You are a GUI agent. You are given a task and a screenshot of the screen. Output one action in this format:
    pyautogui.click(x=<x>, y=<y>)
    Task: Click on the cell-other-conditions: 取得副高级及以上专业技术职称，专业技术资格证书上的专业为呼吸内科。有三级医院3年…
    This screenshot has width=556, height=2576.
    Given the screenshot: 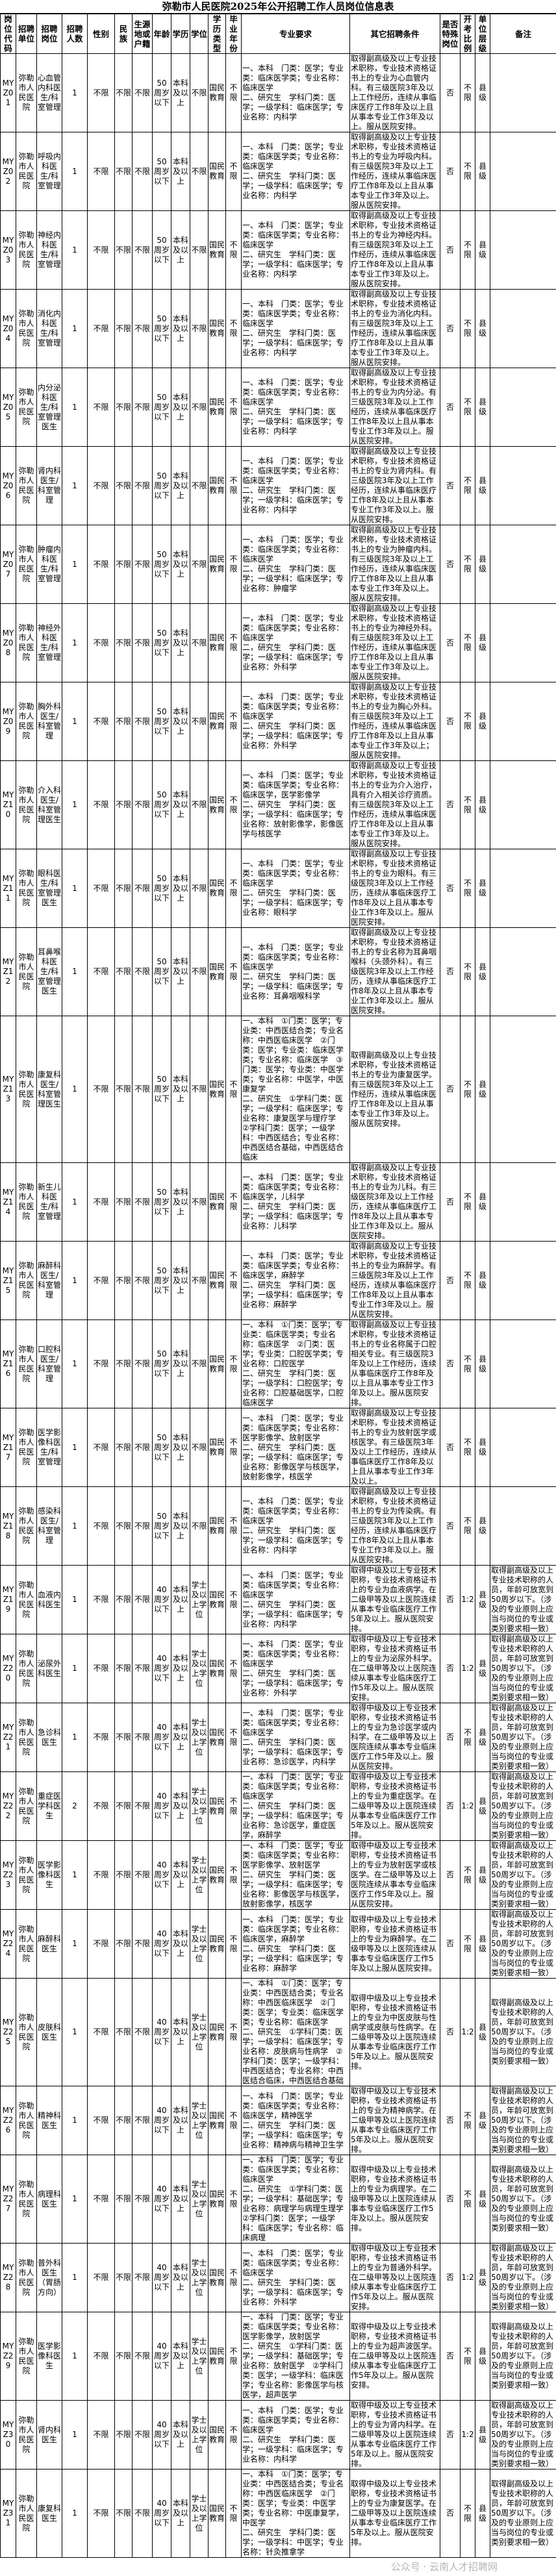 What is the action you would take?
    pyautogui.click(x=395, y=171)
    